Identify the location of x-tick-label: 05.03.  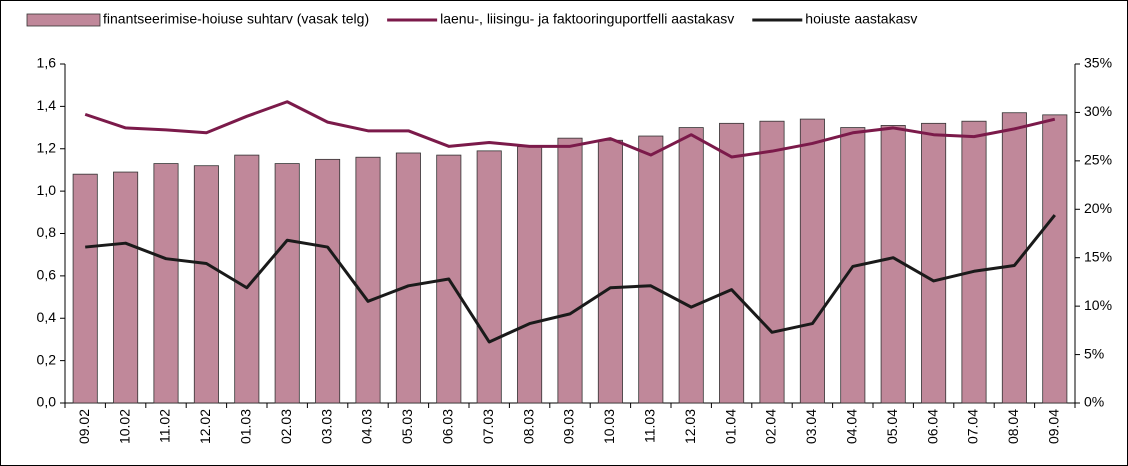
(407, 426).